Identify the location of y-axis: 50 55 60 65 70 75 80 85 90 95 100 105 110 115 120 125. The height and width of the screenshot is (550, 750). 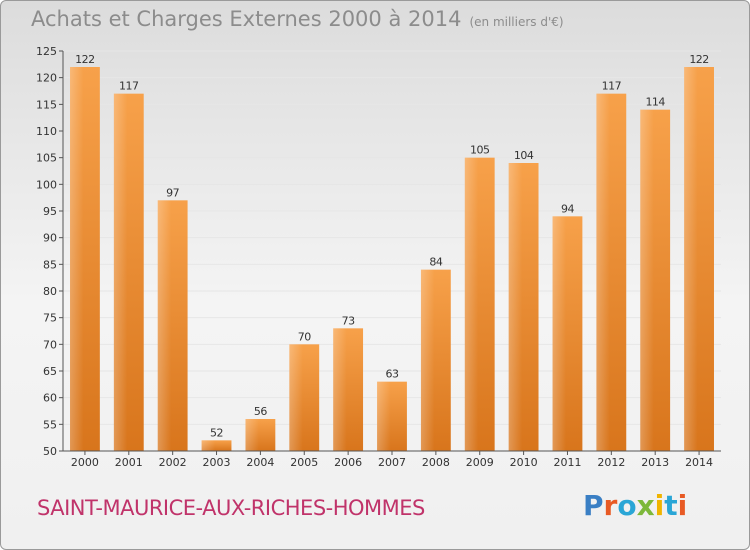
(50, 251).